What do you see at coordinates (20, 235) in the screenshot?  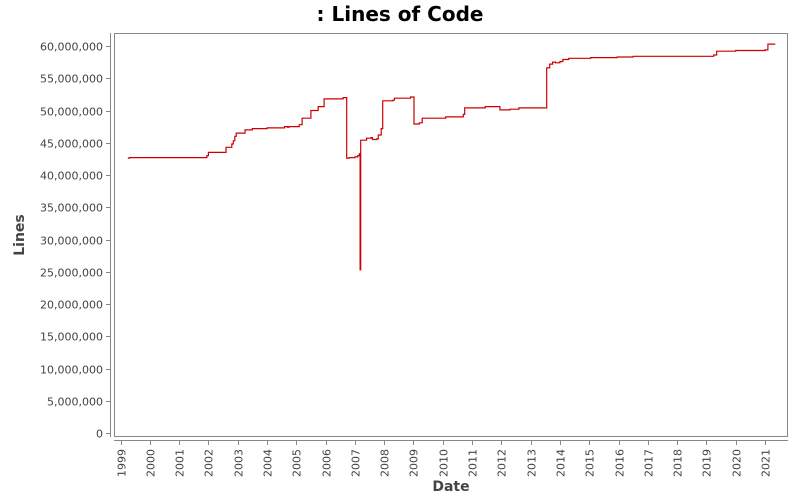 I see `y-axis-label: Lines` at bounding box center [20, 235].